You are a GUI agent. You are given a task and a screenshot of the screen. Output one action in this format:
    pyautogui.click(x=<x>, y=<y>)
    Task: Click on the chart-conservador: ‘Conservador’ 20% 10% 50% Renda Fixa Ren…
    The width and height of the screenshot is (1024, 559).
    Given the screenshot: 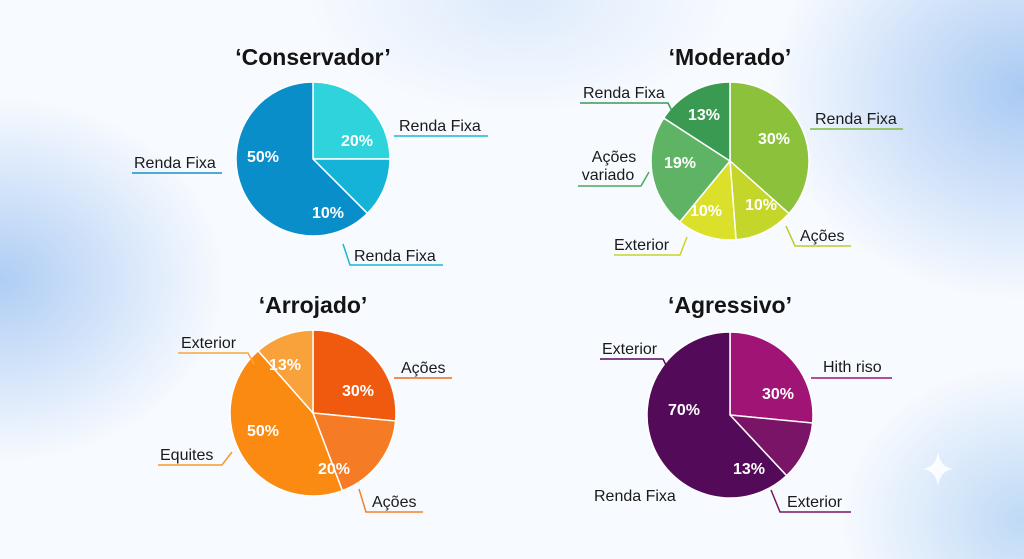 What is the action you would take?
    pyautogui.click(x=310, y=155)
    